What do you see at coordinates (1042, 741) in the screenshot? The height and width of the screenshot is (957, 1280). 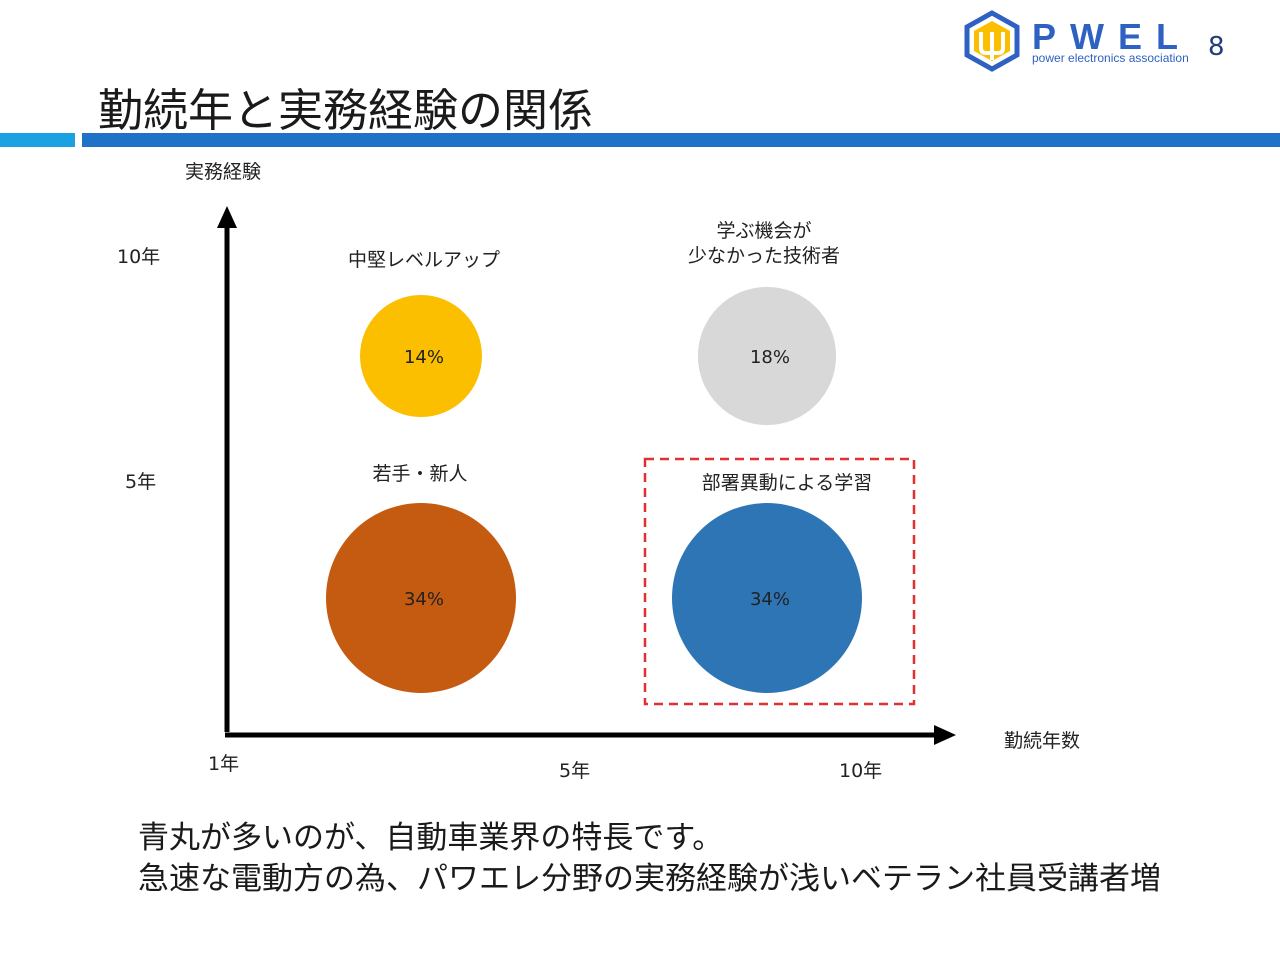 I see `x-axis-label: 勤続年数` at bounding box center [1042, 741].